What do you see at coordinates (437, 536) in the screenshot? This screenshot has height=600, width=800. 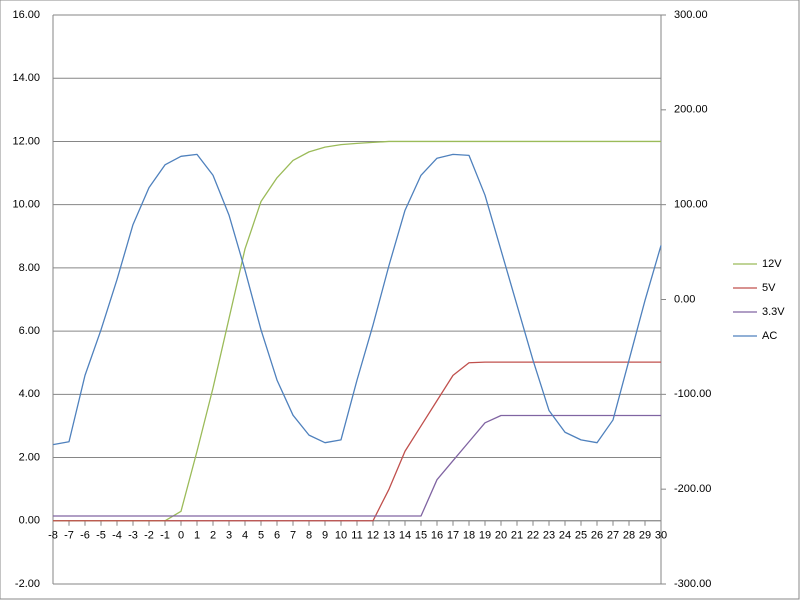 I see `x-tick-label: 16` at bounding box center [437, 536].